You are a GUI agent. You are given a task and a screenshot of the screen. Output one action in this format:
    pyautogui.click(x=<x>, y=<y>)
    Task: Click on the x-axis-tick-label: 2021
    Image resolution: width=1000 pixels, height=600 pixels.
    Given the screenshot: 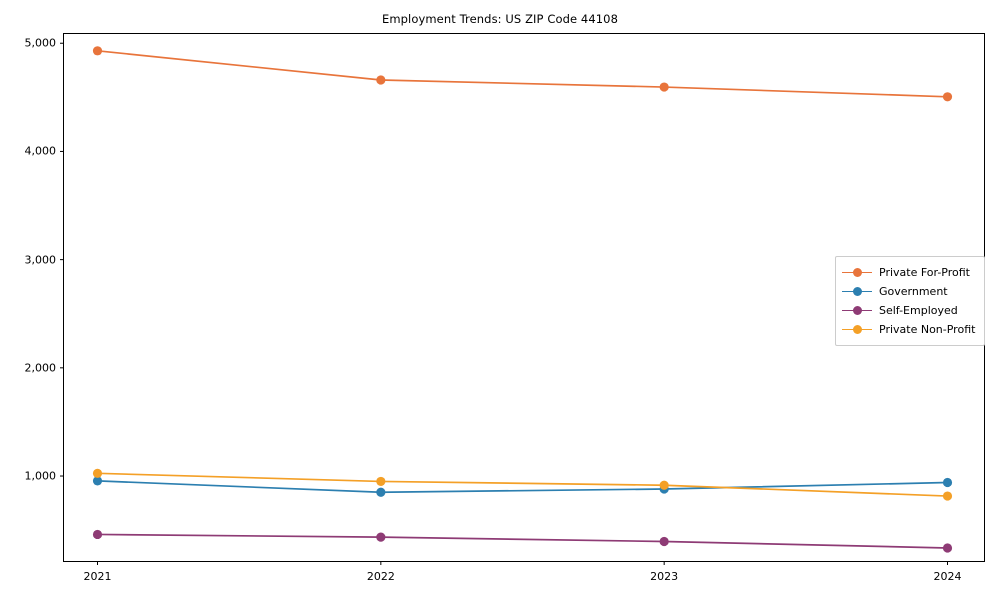 What is the action you would take?
    pyautogui.click(x=97, y=576)
    